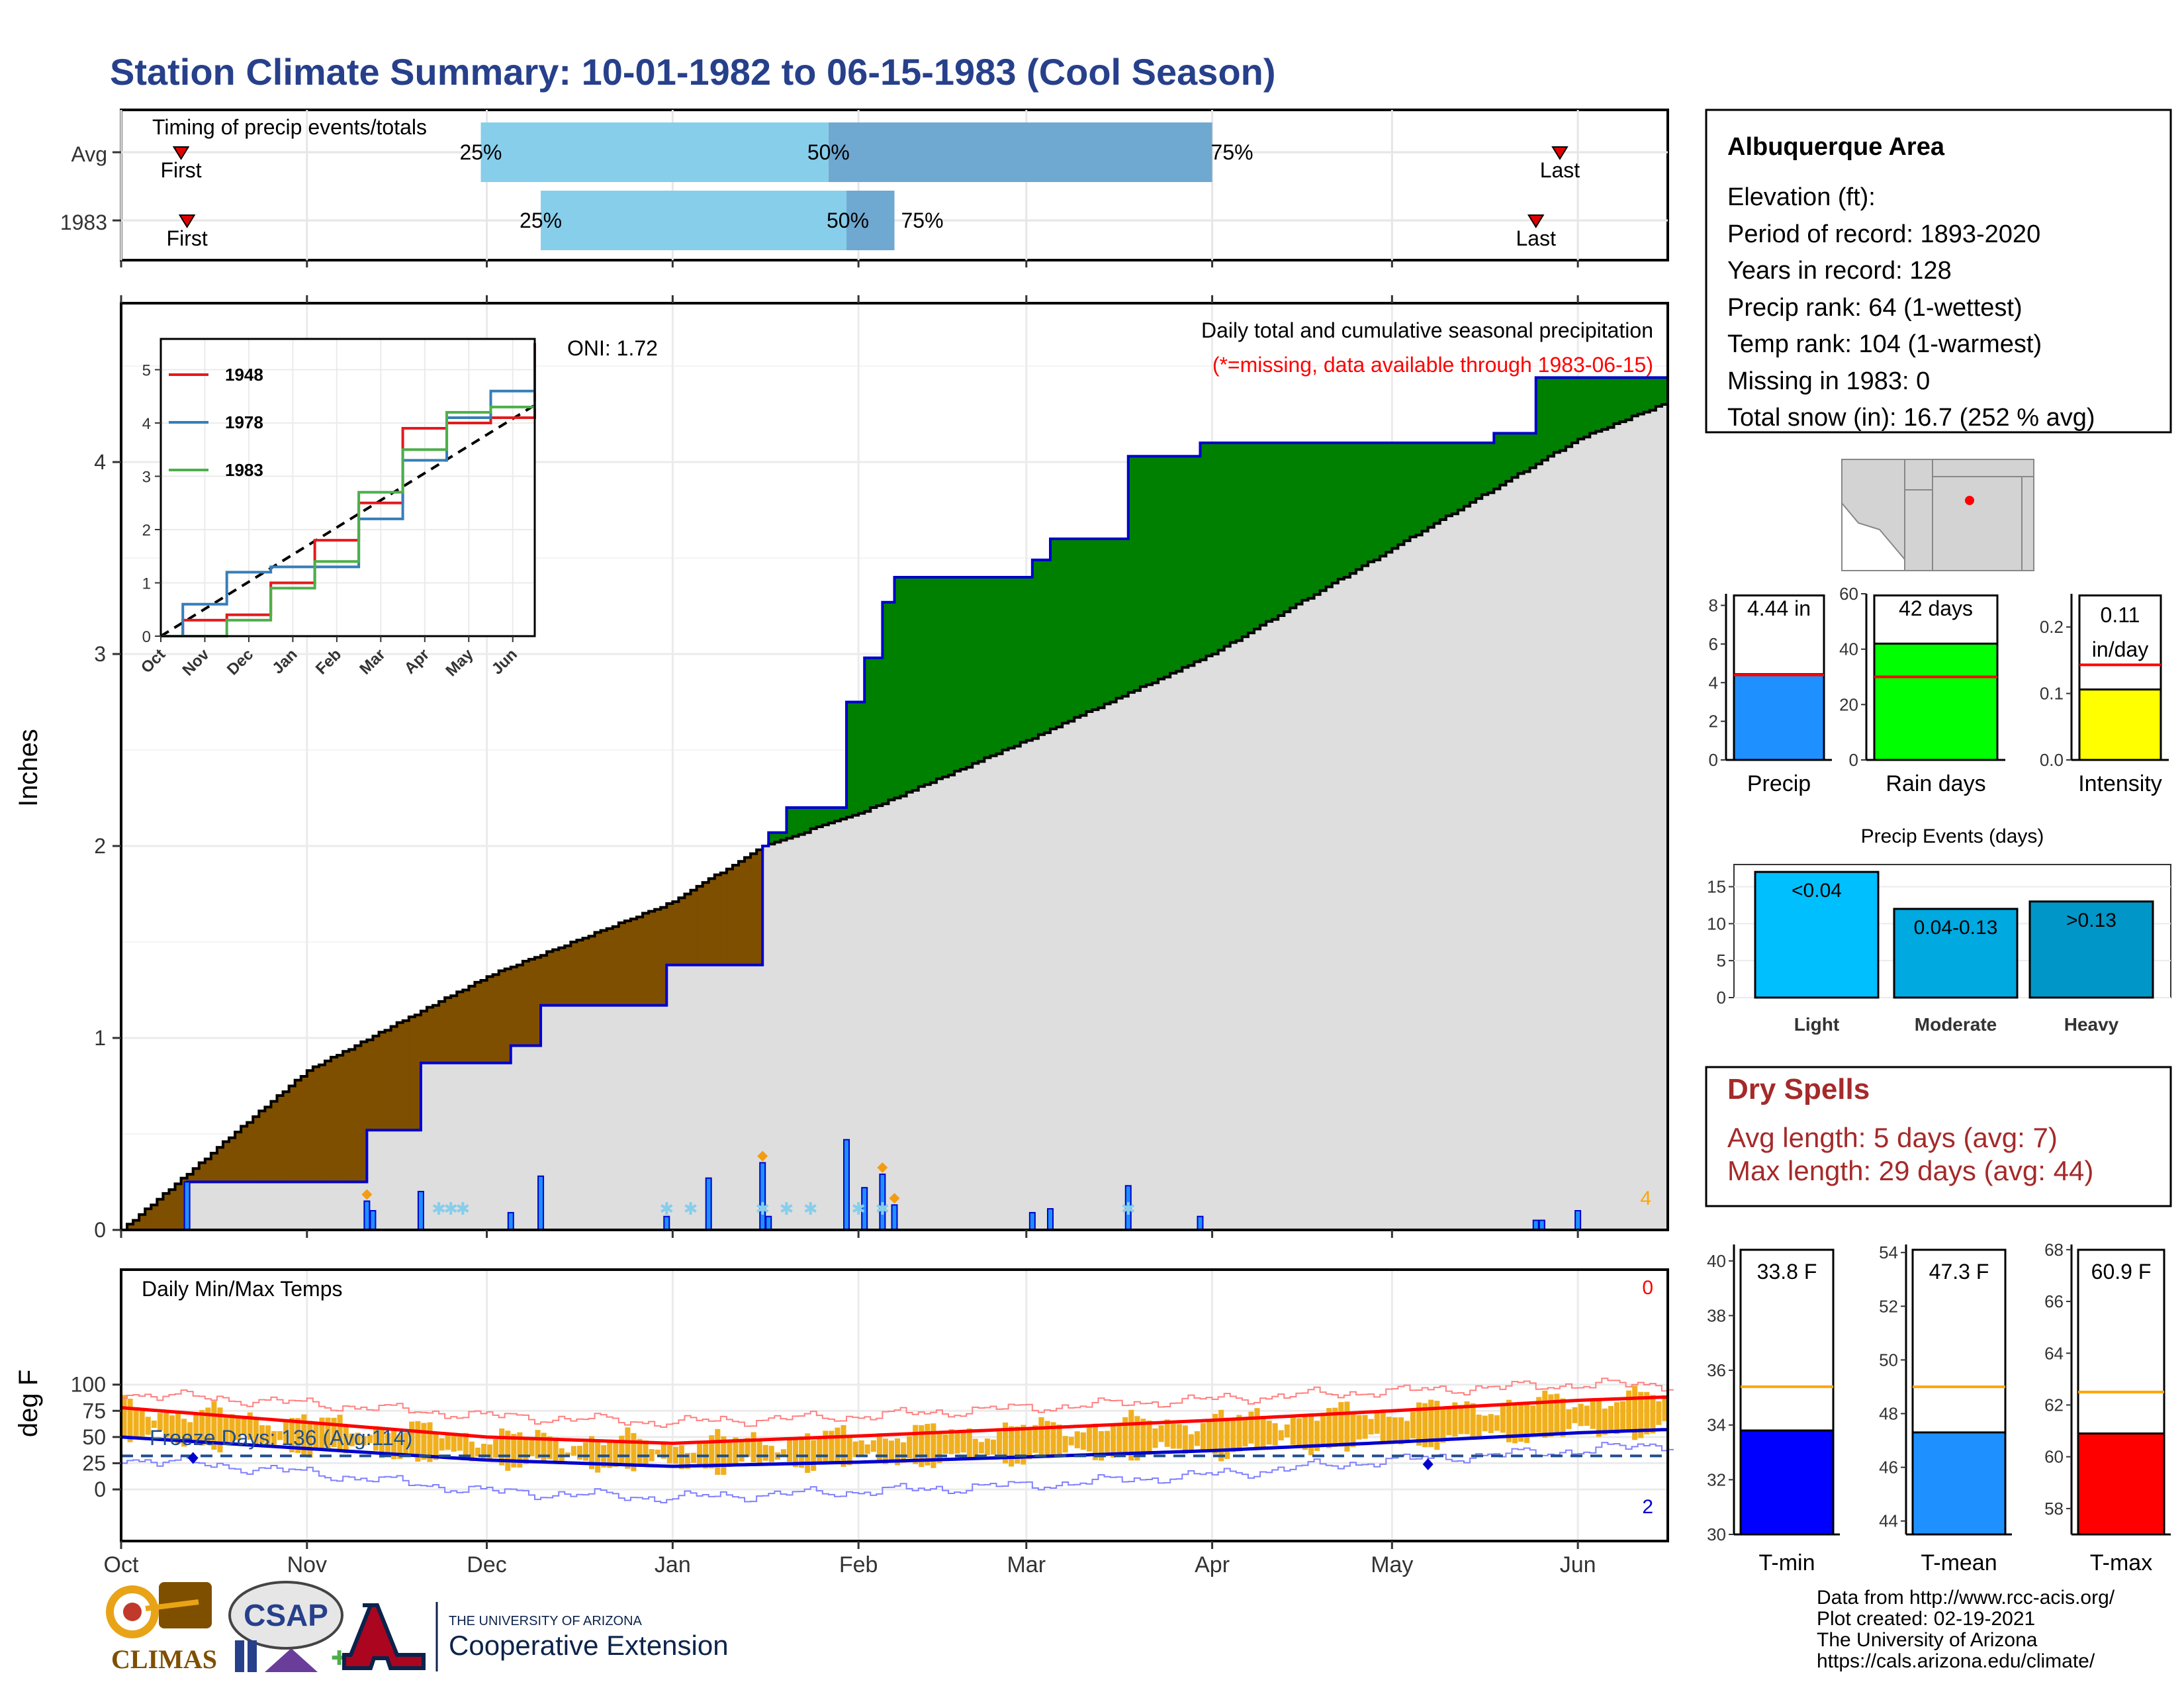  Describe the element at coordinates (2120, 649) in the screenshot. I see `mini-value-label: in/day` at that location.